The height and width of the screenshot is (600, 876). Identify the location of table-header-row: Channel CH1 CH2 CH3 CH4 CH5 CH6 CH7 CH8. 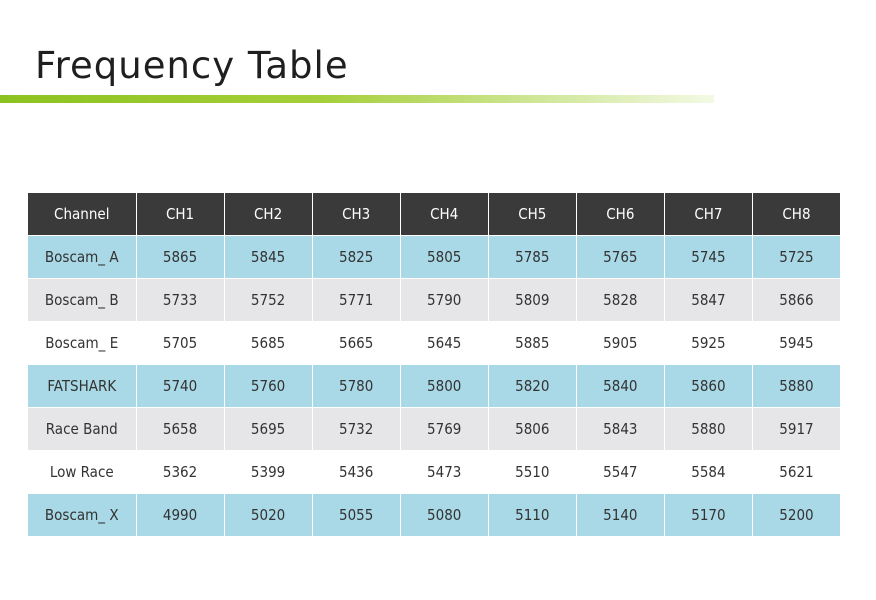
(435, 214).